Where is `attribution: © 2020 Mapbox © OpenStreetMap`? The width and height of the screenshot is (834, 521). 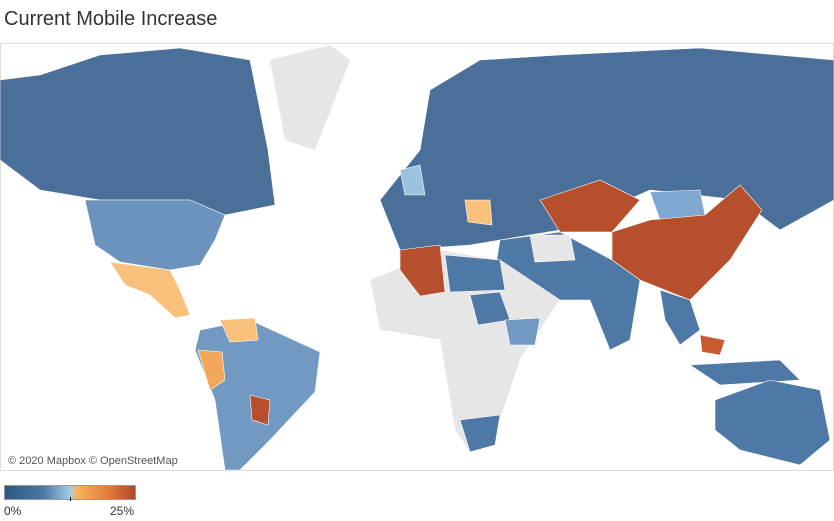
attribution: © 2020 Mapbox © OpenStreetMap is located at coordinates (93, 461).